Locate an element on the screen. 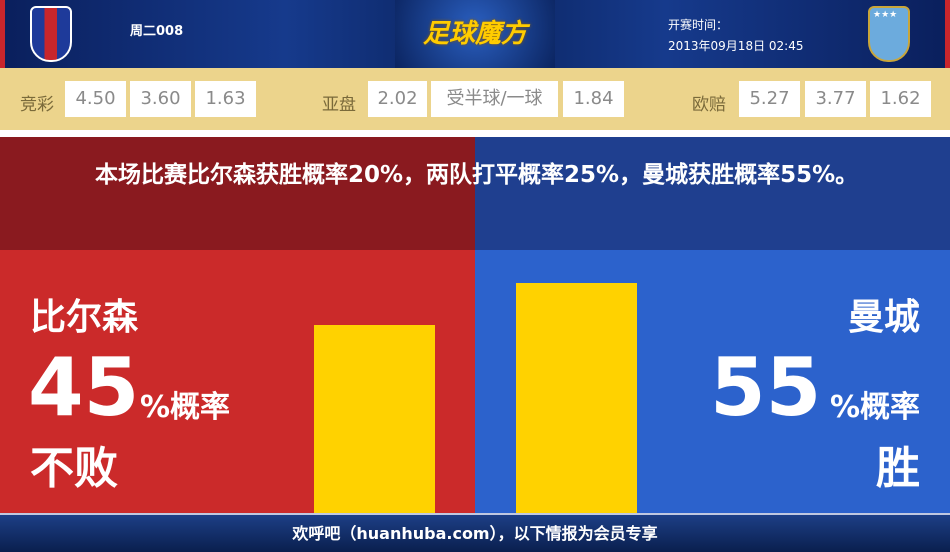 The image size is (950, 552). brand-logo: 足球魔方 is located at coordinates (475, 34).